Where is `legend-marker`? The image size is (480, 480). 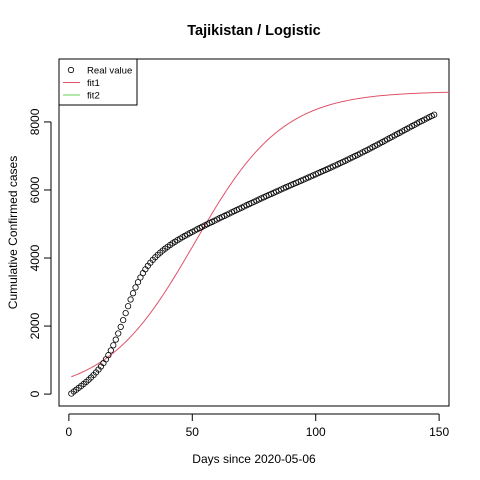
legend-marker is located at coordinates (71, 70).